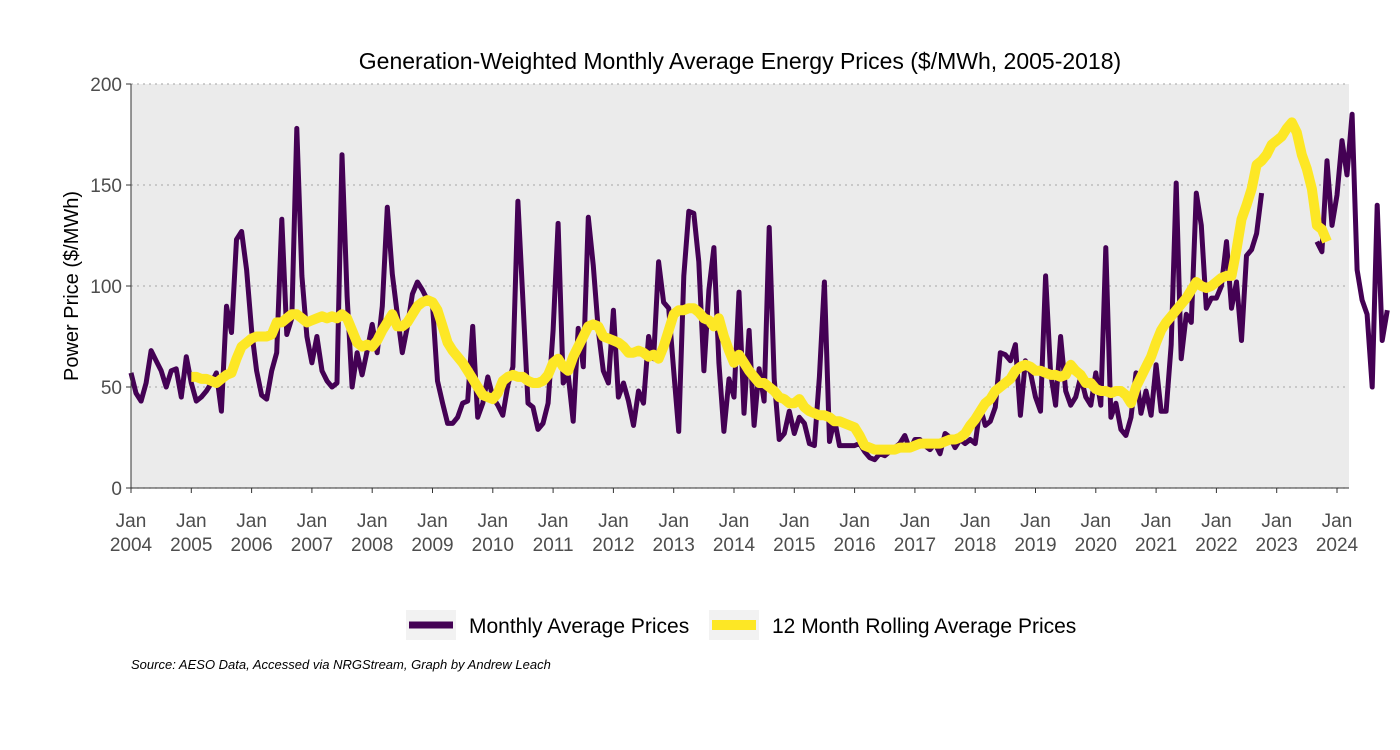 The height and width of the screenshot is (750, 1400). Describe the element at coordinates (915, 545) in the screenshot. I see `x-tick-label-year: 2017` at that location.